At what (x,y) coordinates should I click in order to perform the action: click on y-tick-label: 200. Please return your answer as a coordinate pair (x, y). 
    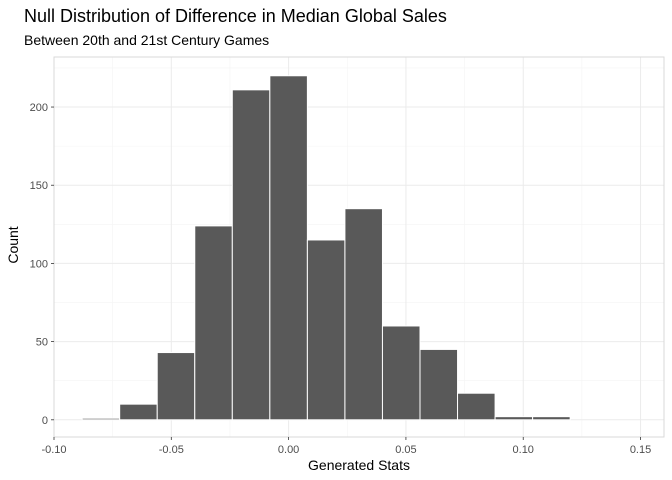
    Looking at the image, I should click on (39, 108).